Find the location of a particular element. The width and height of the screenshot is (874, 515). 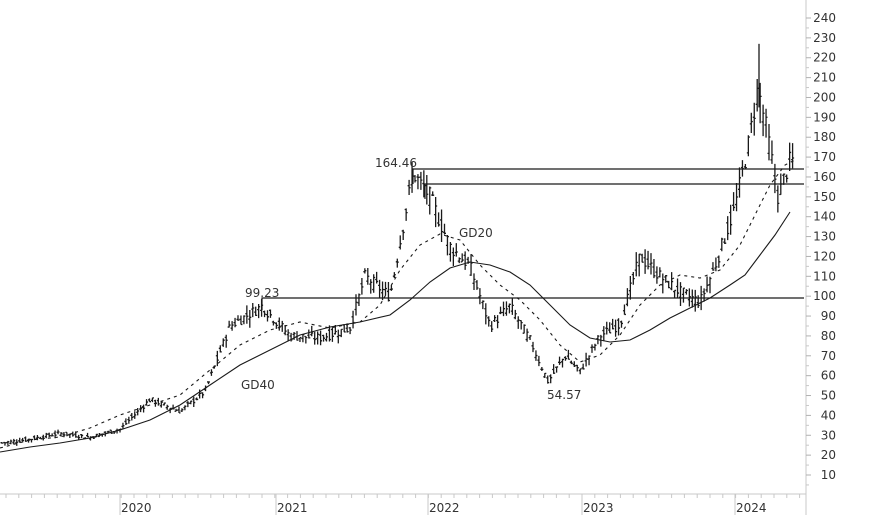

y-tick-label: 200 is located at coordinates (824, 97).